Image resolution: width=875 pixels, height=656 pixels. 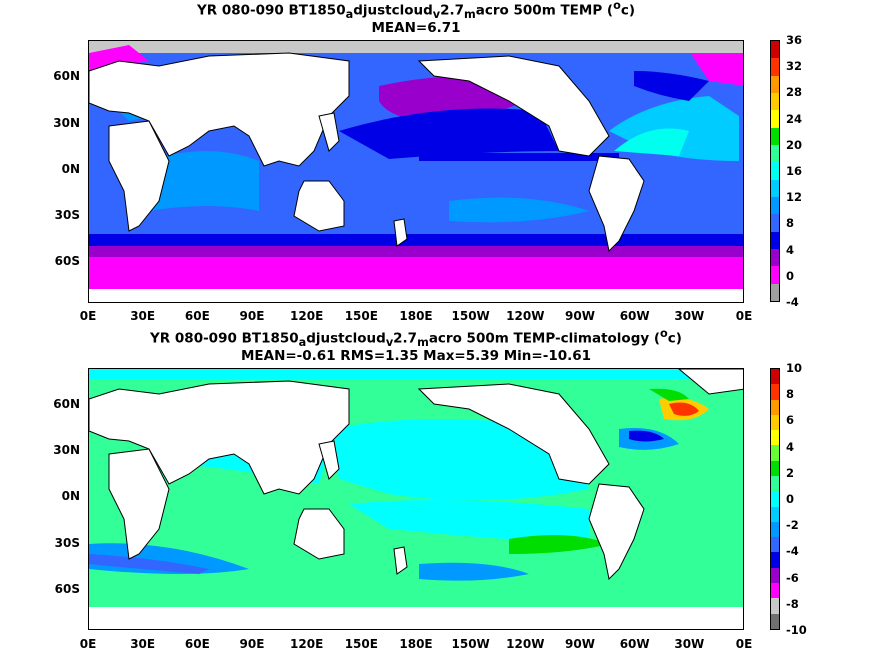 I want to click on bottom-lon-label: 180E, so click(x=416, y=644).